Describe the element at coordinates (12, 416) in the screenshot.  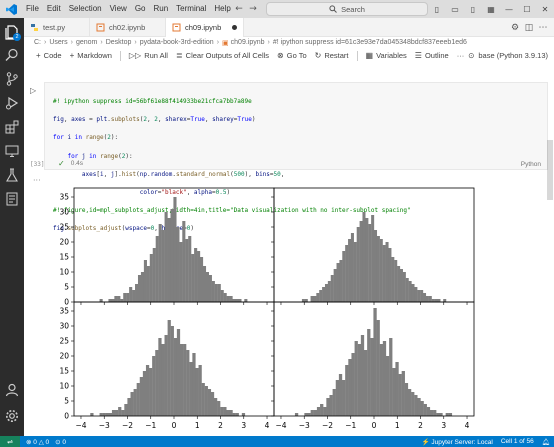
I see `manage-gear-icon` at that location.